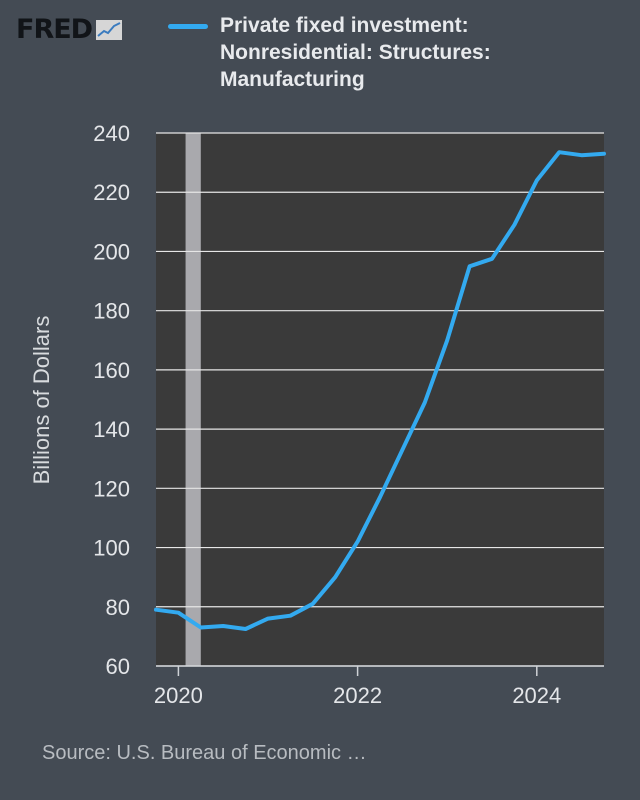 The height and width of the screenshot is (800, 640). I want to click on y-tick-label: 160, so click(111, 370).